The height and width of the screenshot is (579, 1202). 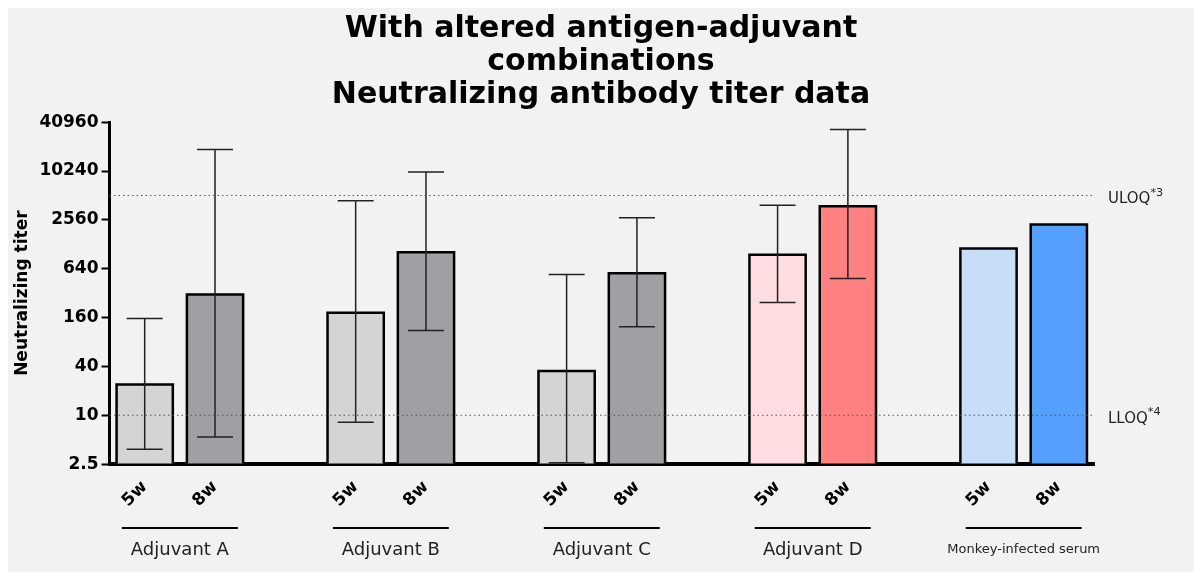 I want to click on y-tick-label: 160, so click(x=81, y=316).